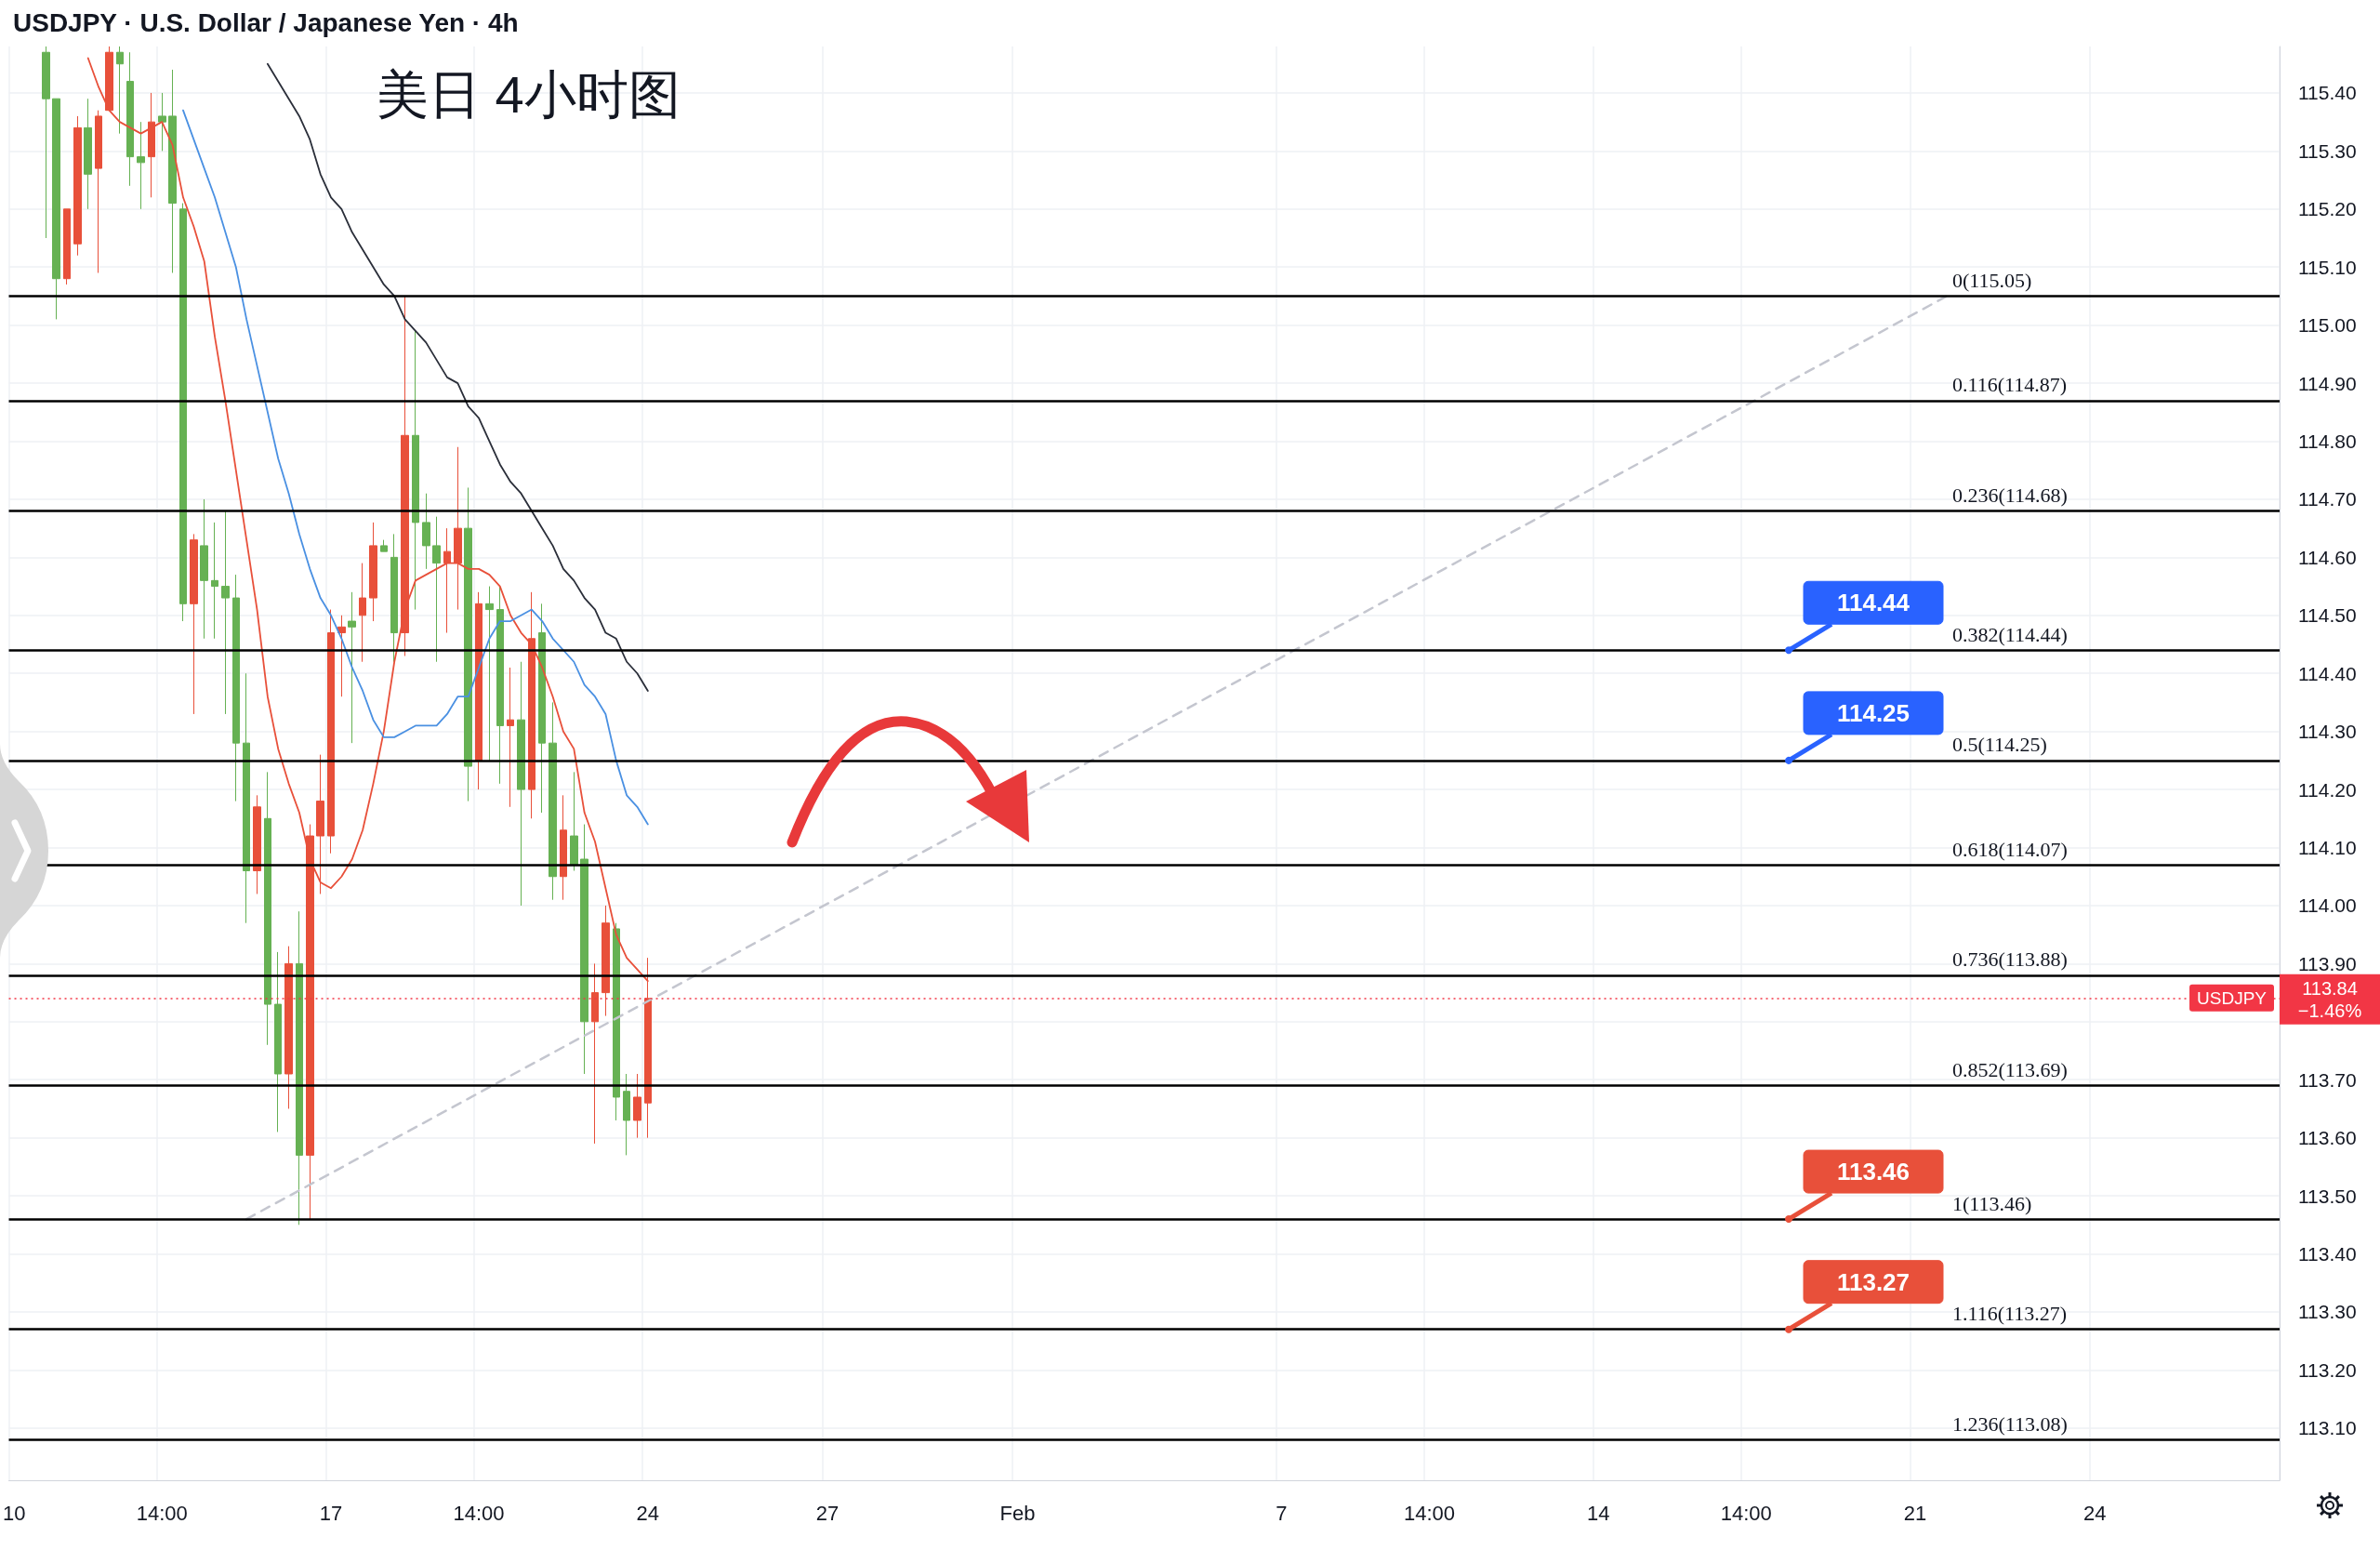 The width and height of the screenshot is (2380, 1550). I want to click on ref-line-label: USDJPY, so click(2232, 997).